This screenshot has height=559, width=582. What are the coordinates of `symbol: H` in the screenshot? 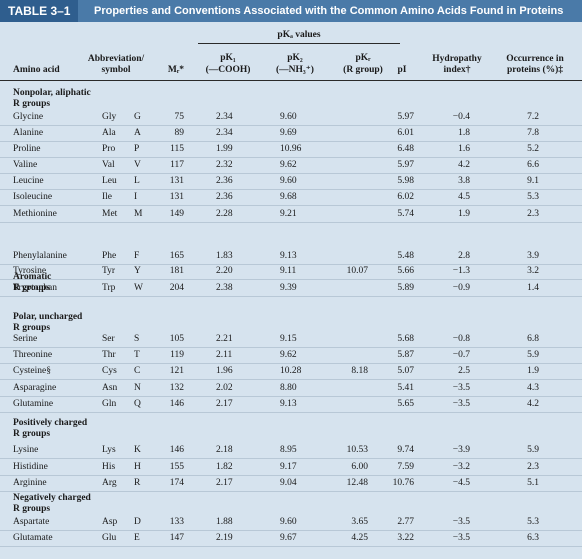 It's located at (137, 467).